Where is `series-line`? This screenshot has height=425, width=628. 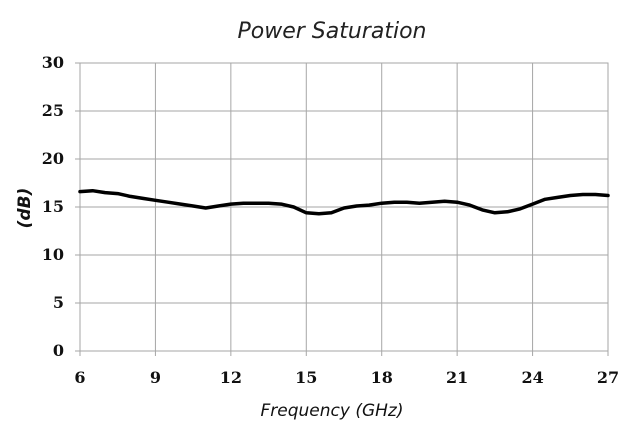 series-line is located at coordinates (344, 202).